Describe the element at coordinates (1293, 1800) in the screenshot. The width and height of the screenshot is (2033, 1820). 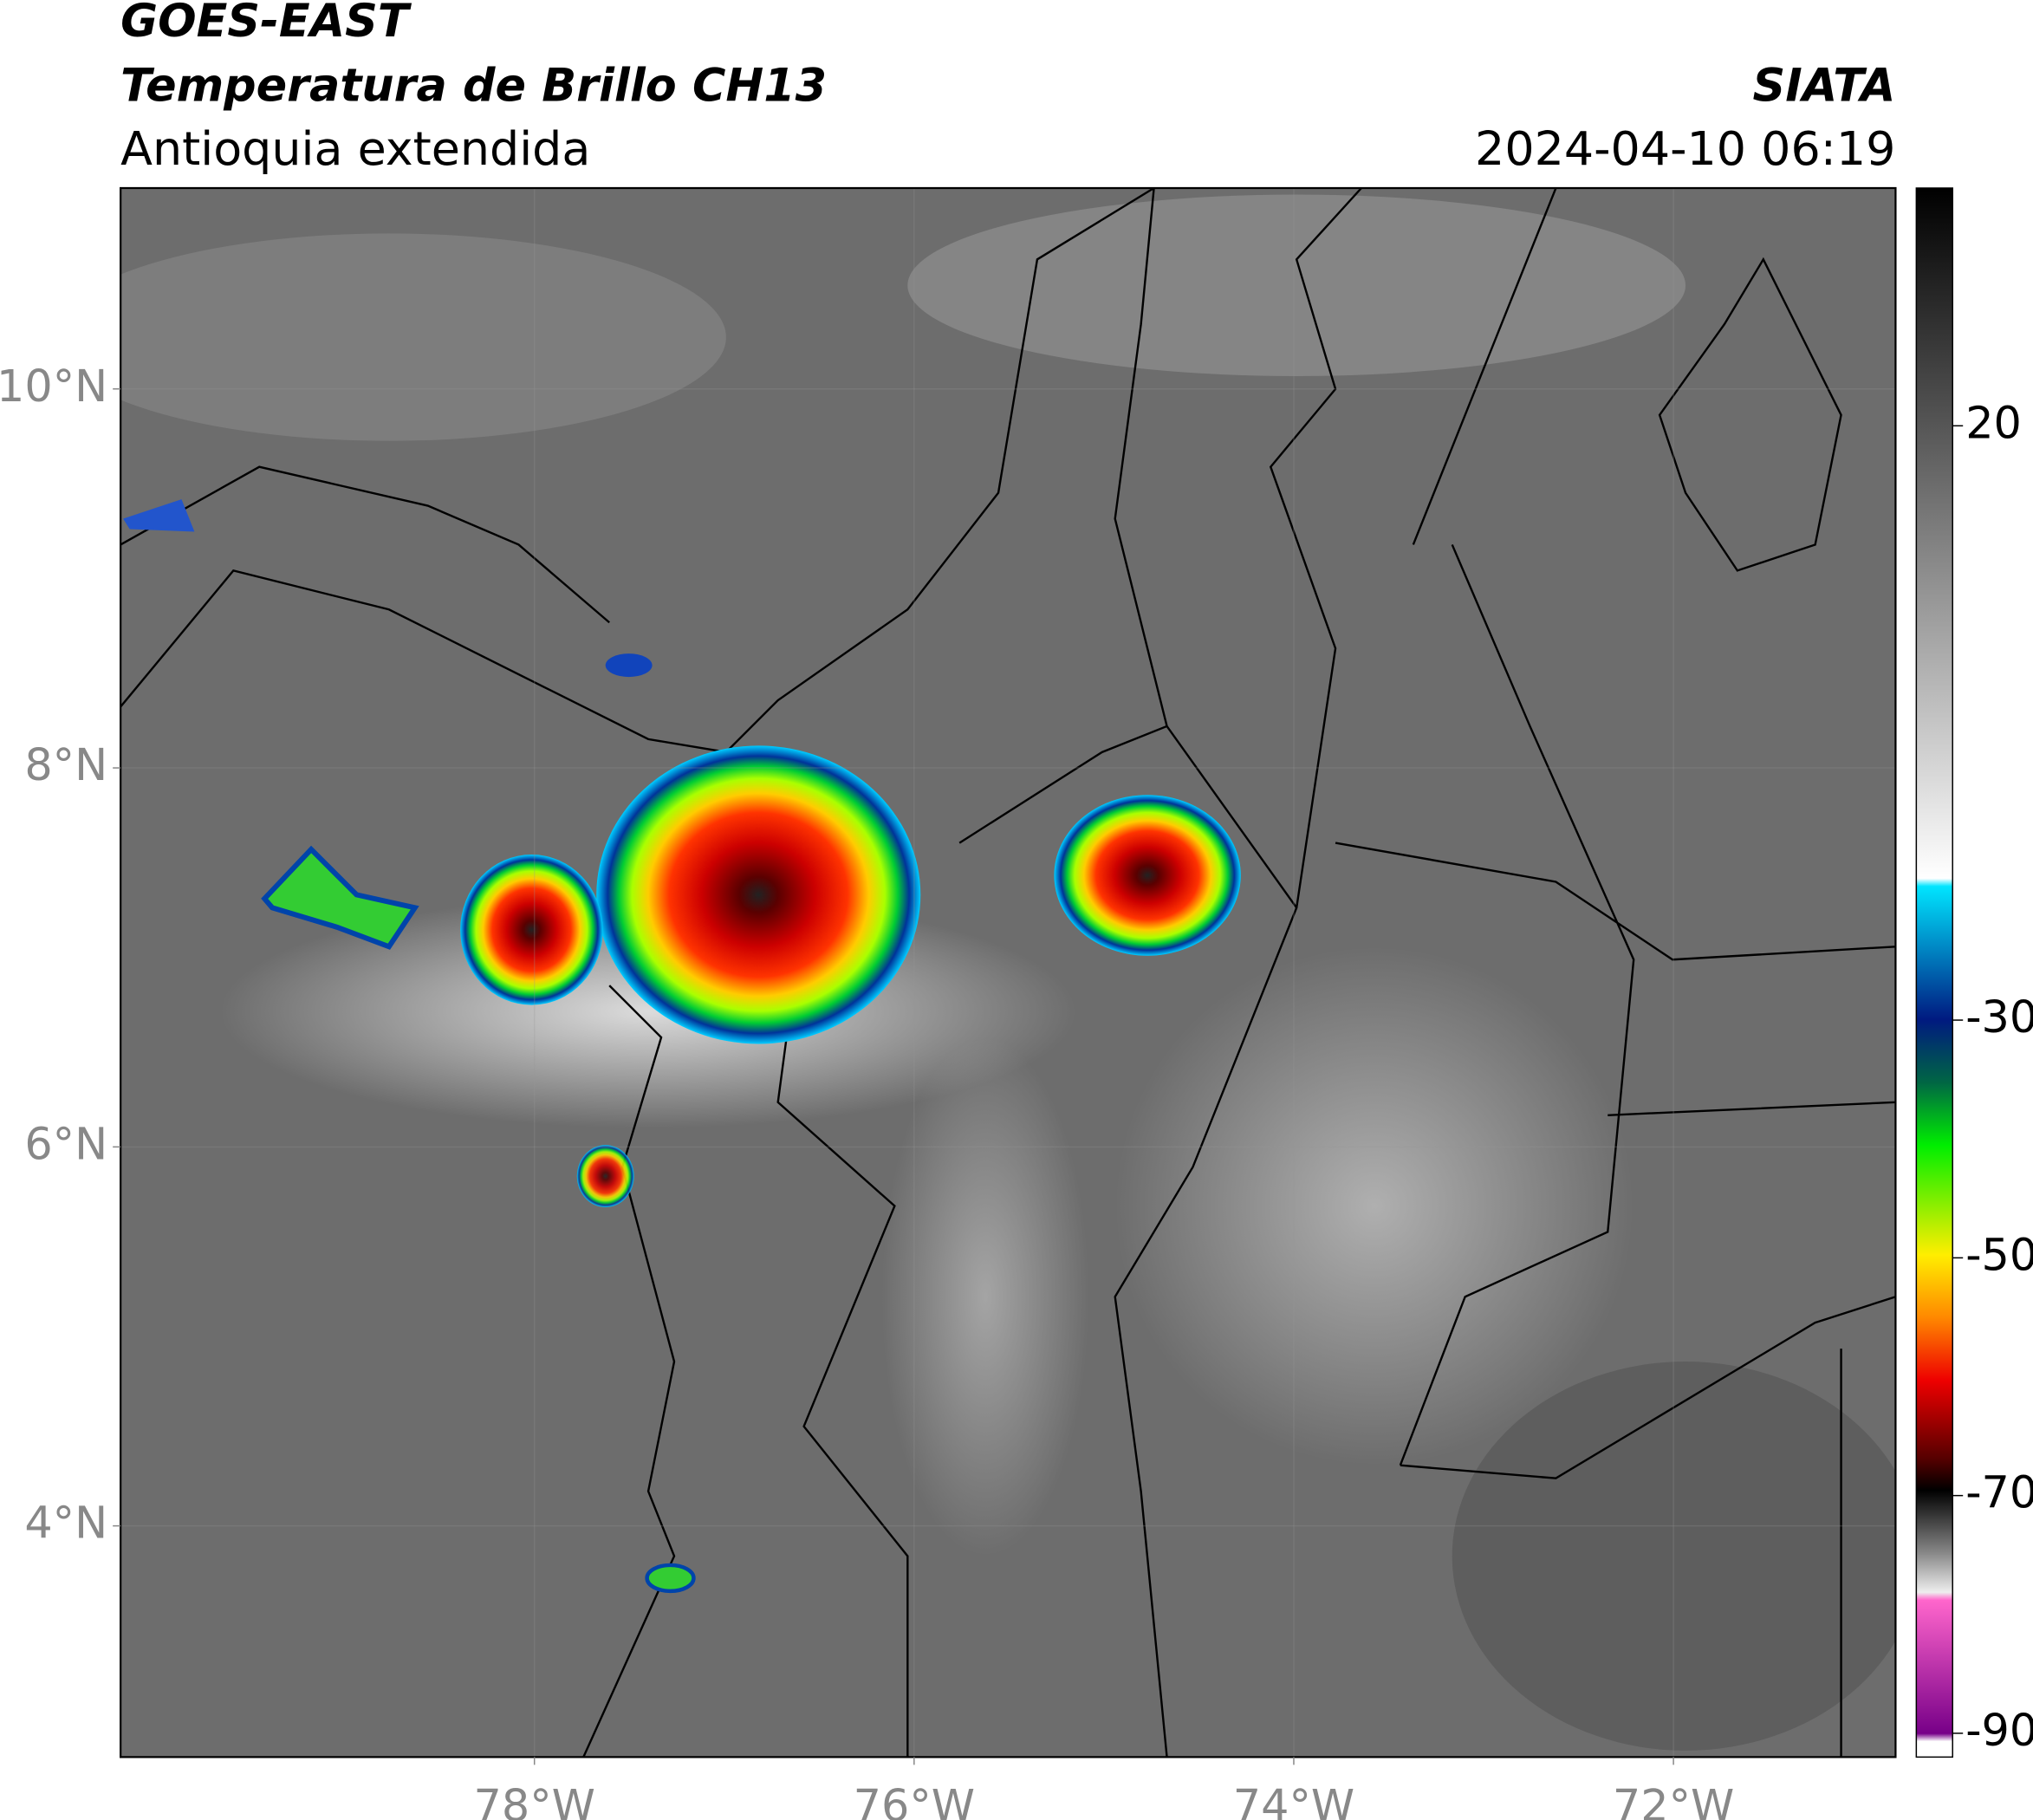
I see `x-tick-label: 74°W` at that location.